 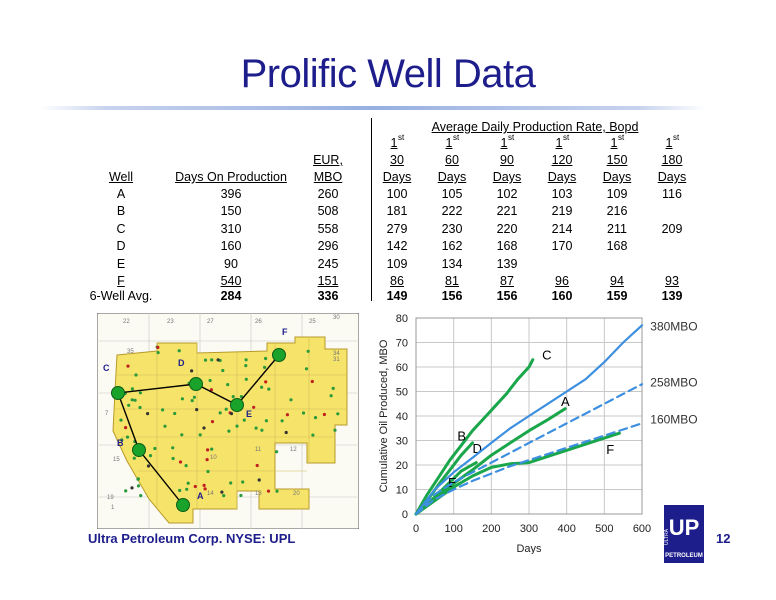 I want to click on map-well-label: B, so click(x=120, y=443).